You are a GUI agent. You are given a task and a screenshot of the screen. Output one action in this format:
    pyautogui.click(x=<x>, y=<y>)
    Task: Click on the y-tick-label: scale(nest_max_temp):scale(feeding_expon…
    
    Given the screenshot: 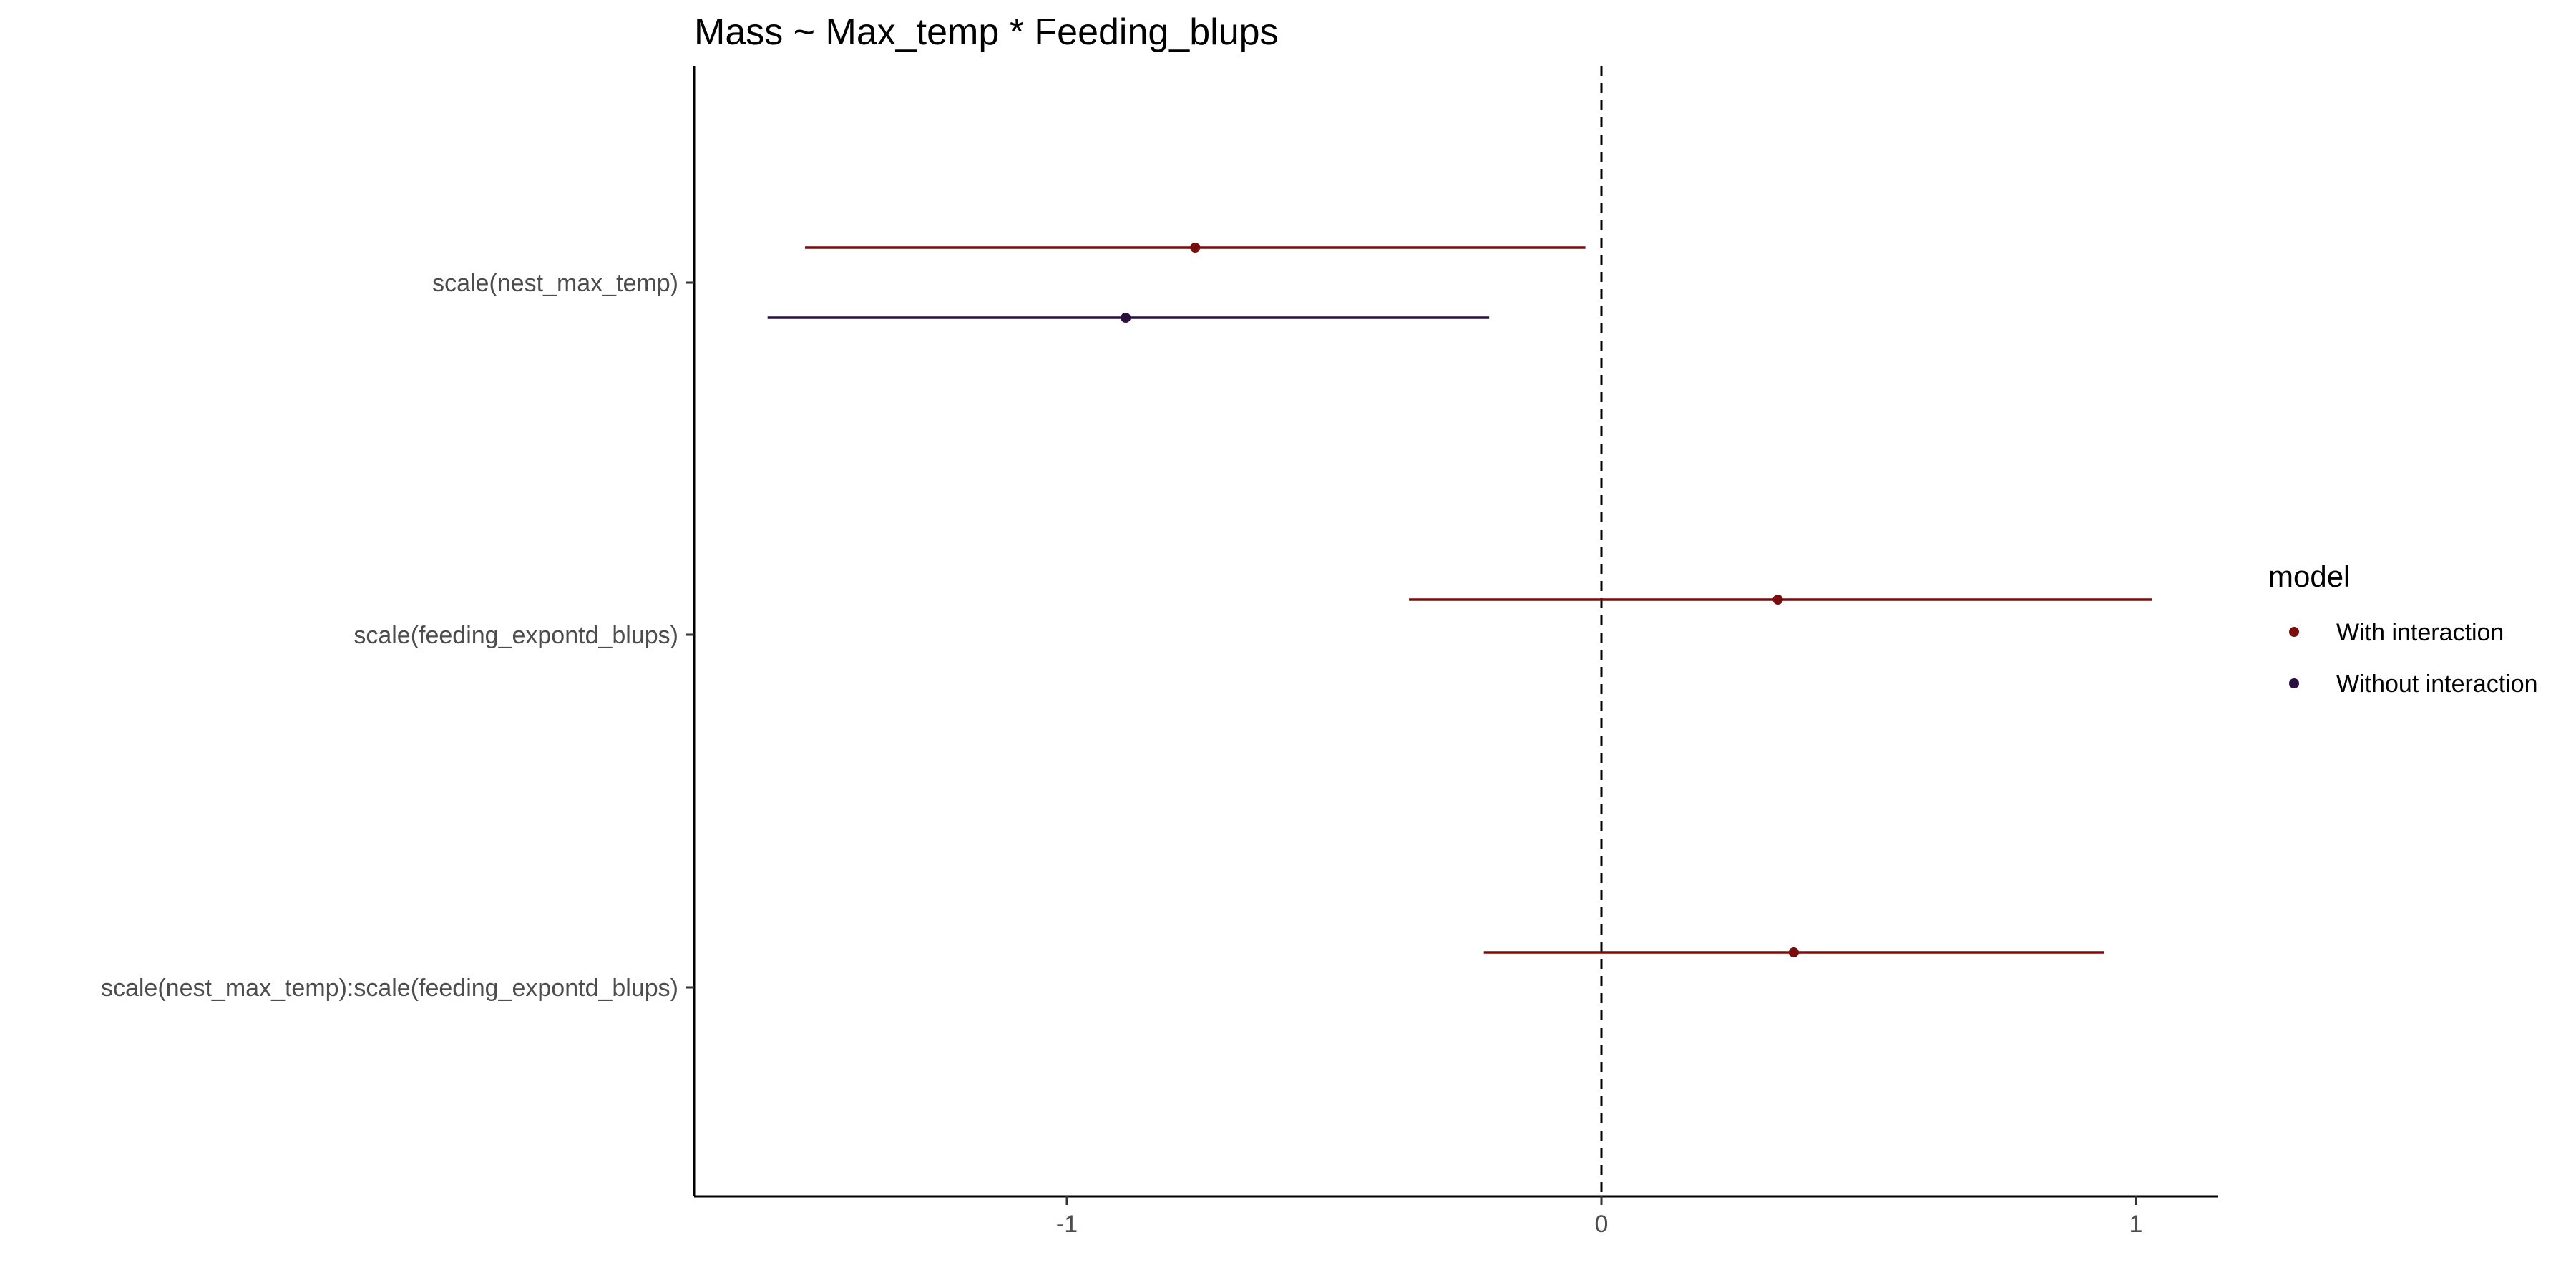 What is the action you would take?
    pyautogui.click(x=390, y=988)
    